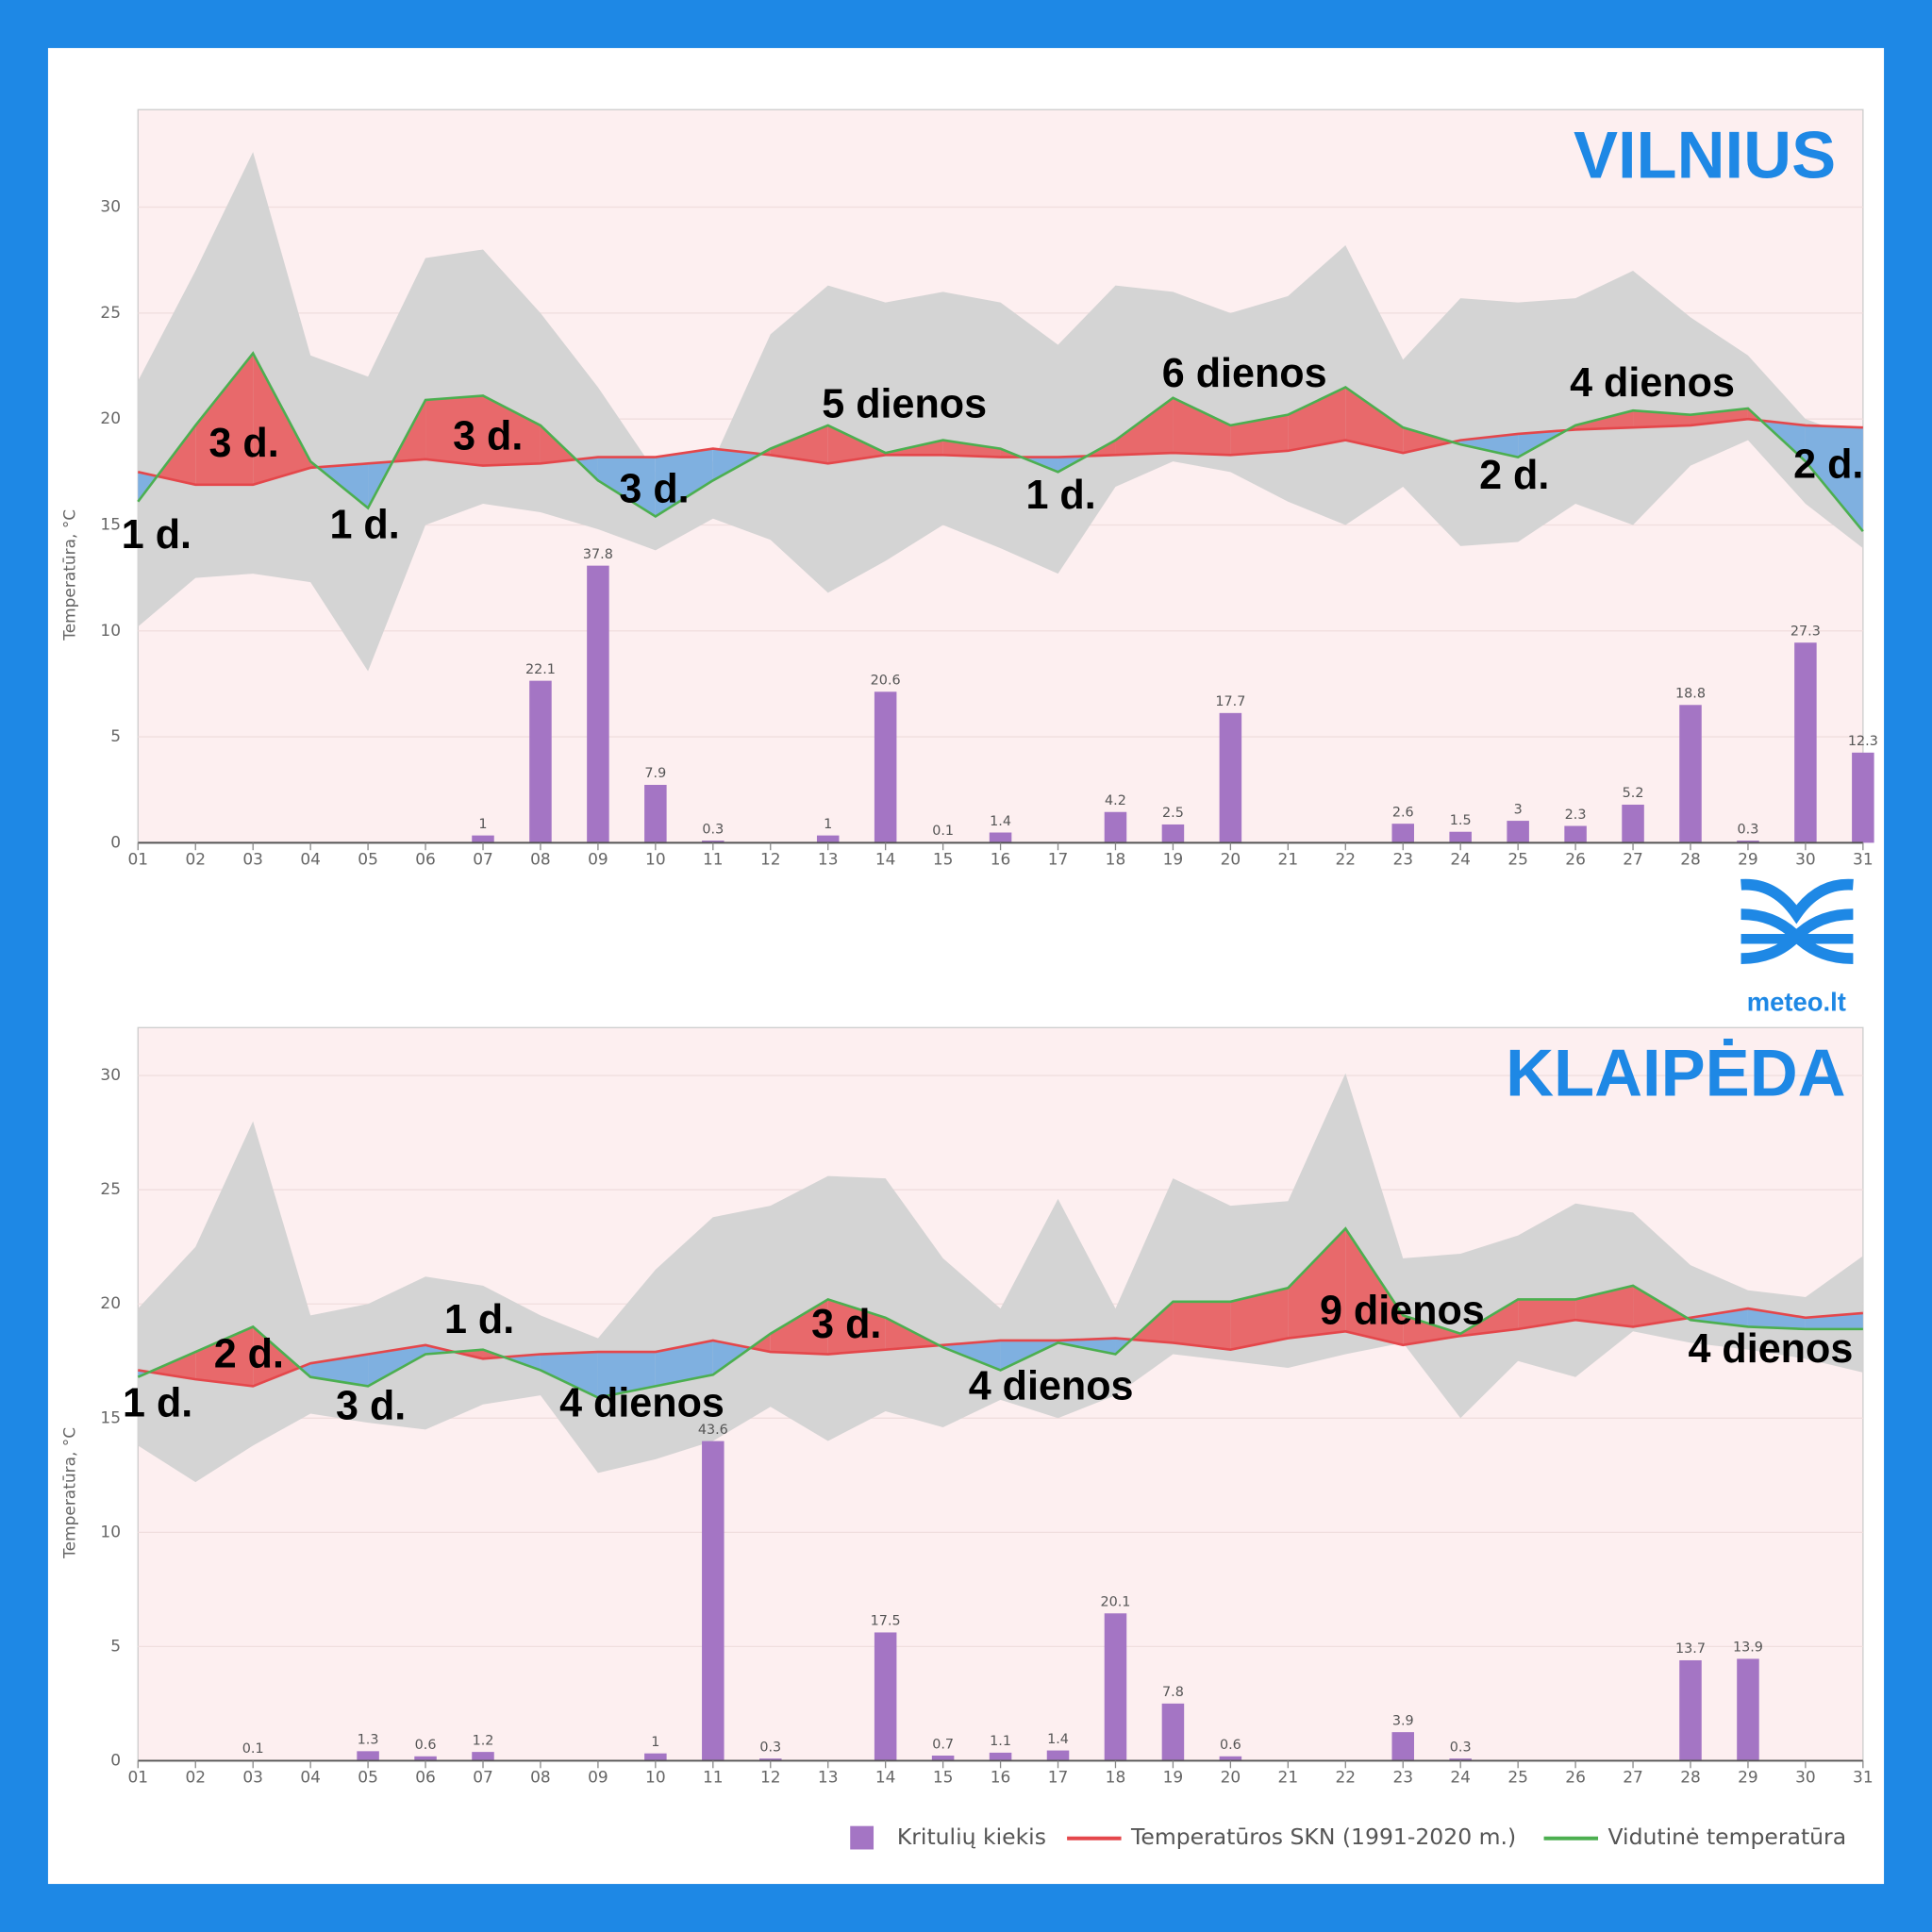 The width and height of the screenshot is (1932, 1932). What do you see at coordinates (111, 208) in the screenshot?
I see `y-tick-label: 30` at bounding box center [111, 208].